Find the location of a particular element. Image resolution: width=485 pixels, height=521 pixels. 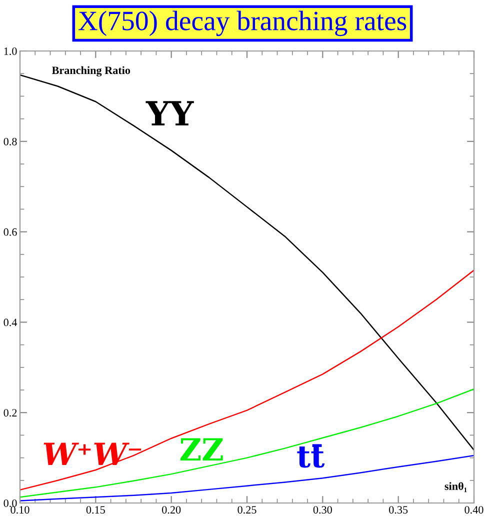

x-tick-label: 0.35 is located at coordinates (398, 510).